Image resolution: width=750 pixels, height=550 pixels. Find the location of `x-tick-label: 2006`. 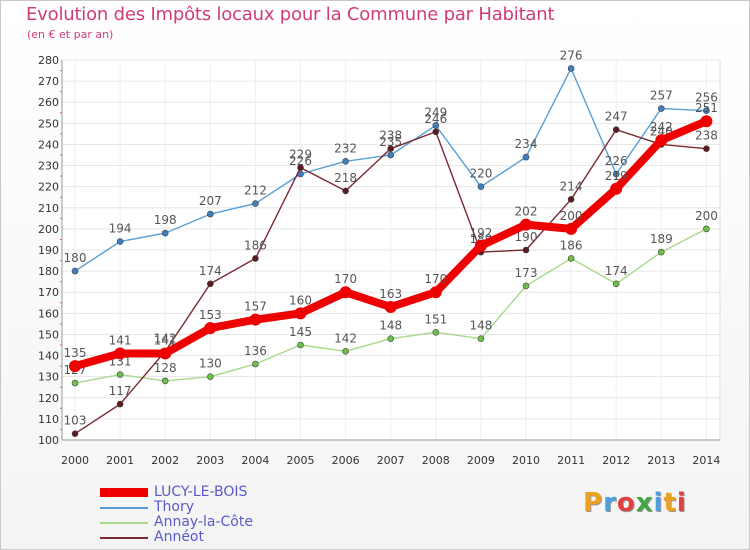

x-tick-label: 2006 is located at coordinates (346, 460).